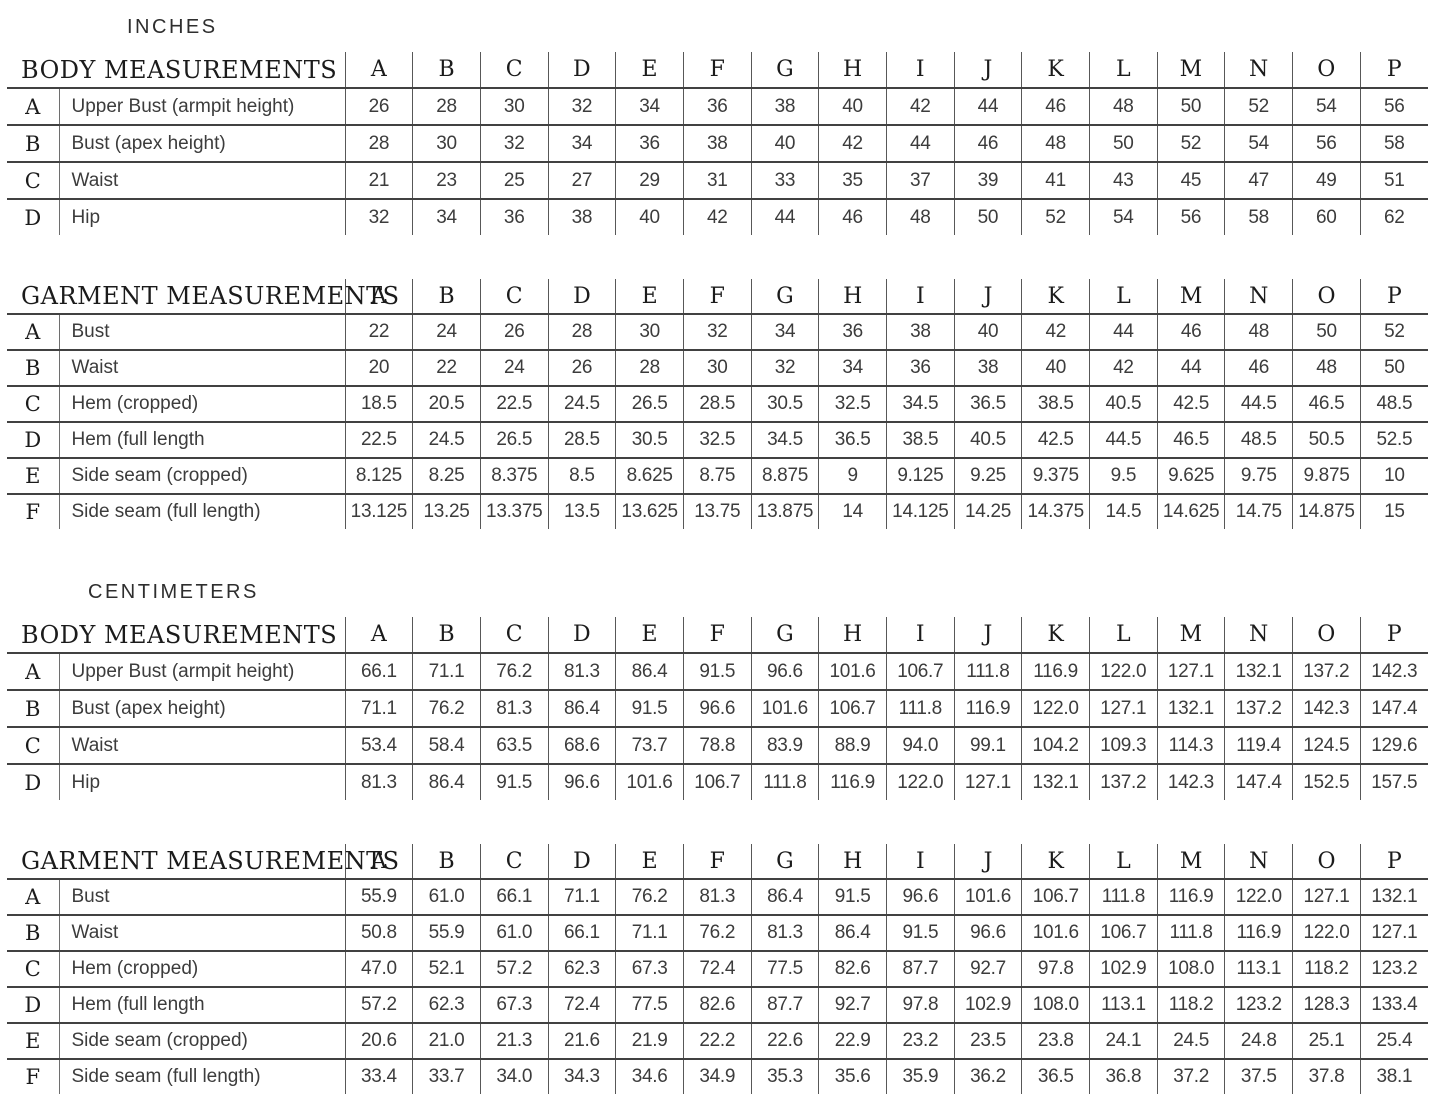  I want to click on value-cell: 127.1, so click(1190, 671).